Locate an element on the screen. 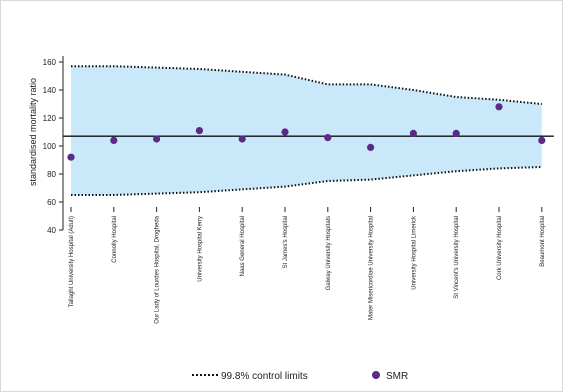 Image resolution: width=563 pixels, height=392 pixels. legend: 99.8% control limits SMR is located at coordinates (300, 376).